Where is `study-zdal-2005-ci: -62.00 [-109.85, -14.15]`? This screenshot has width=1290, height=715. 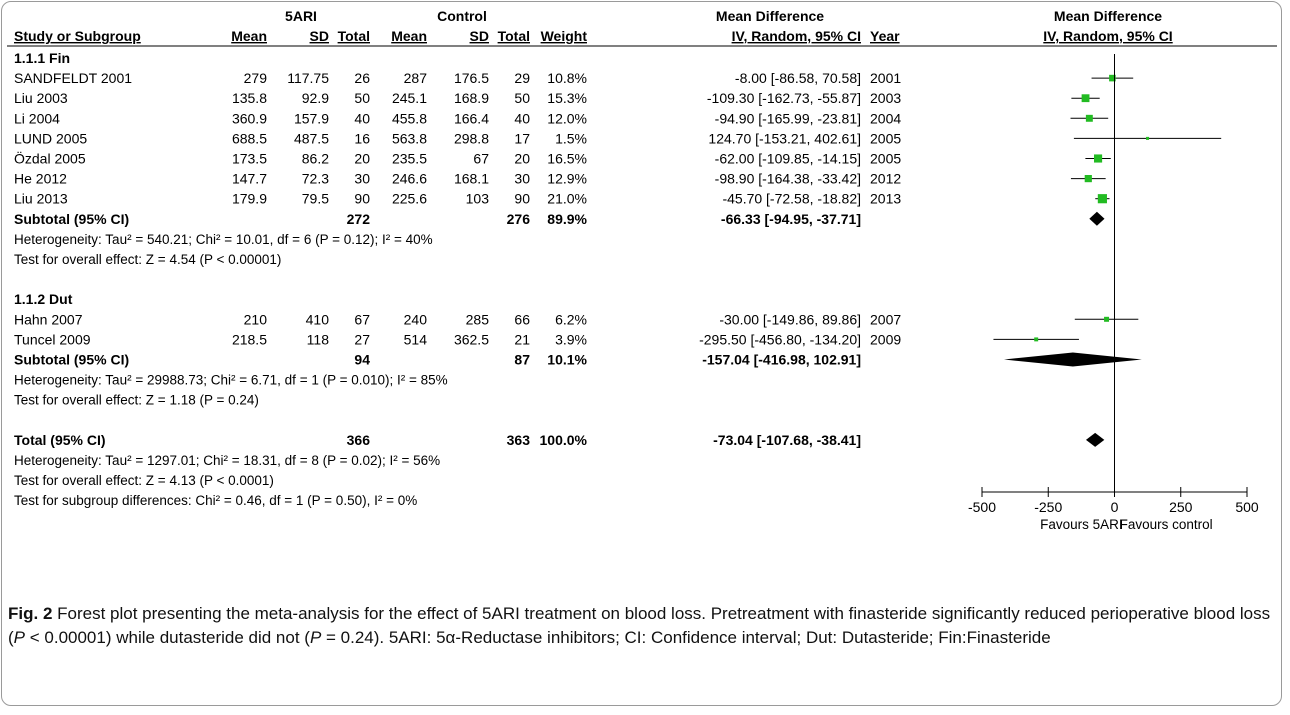
study-zdal-2005-ci: -62.00 [-109.85, -14.15] is located at coordinates (788, 159).